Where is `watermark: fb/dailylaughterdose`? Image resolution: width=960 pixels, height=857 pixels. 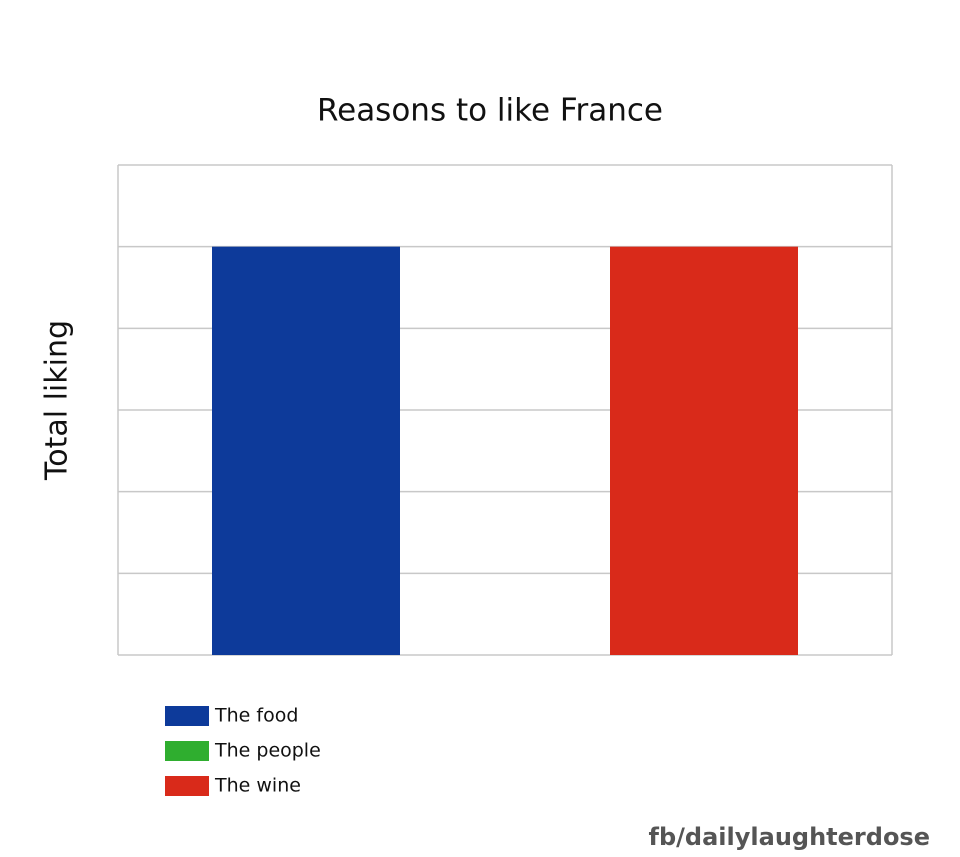 watermark: fb/dailylaughterdose is located at coordinates (789, 837).